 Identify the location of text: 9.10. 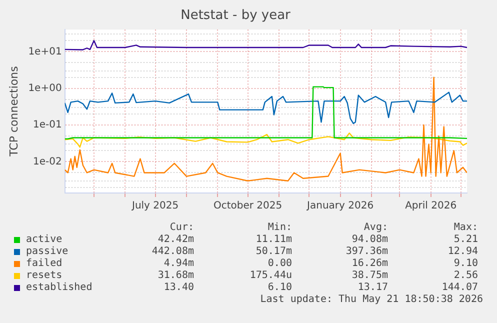
(466, 263).